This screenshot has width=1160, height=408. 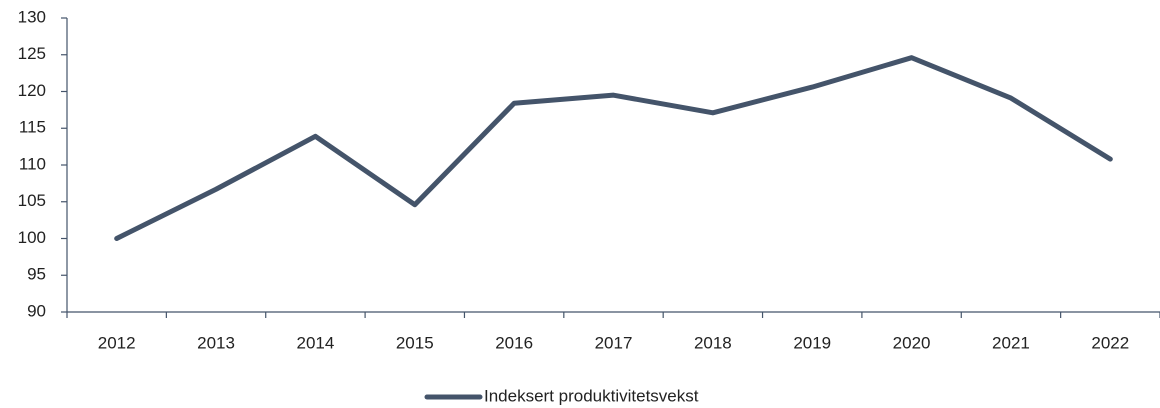 What do you see at coordinates (36, 310) in the screenshot?
I see `y-tick-label: 90` at bounding box center [36, 310].